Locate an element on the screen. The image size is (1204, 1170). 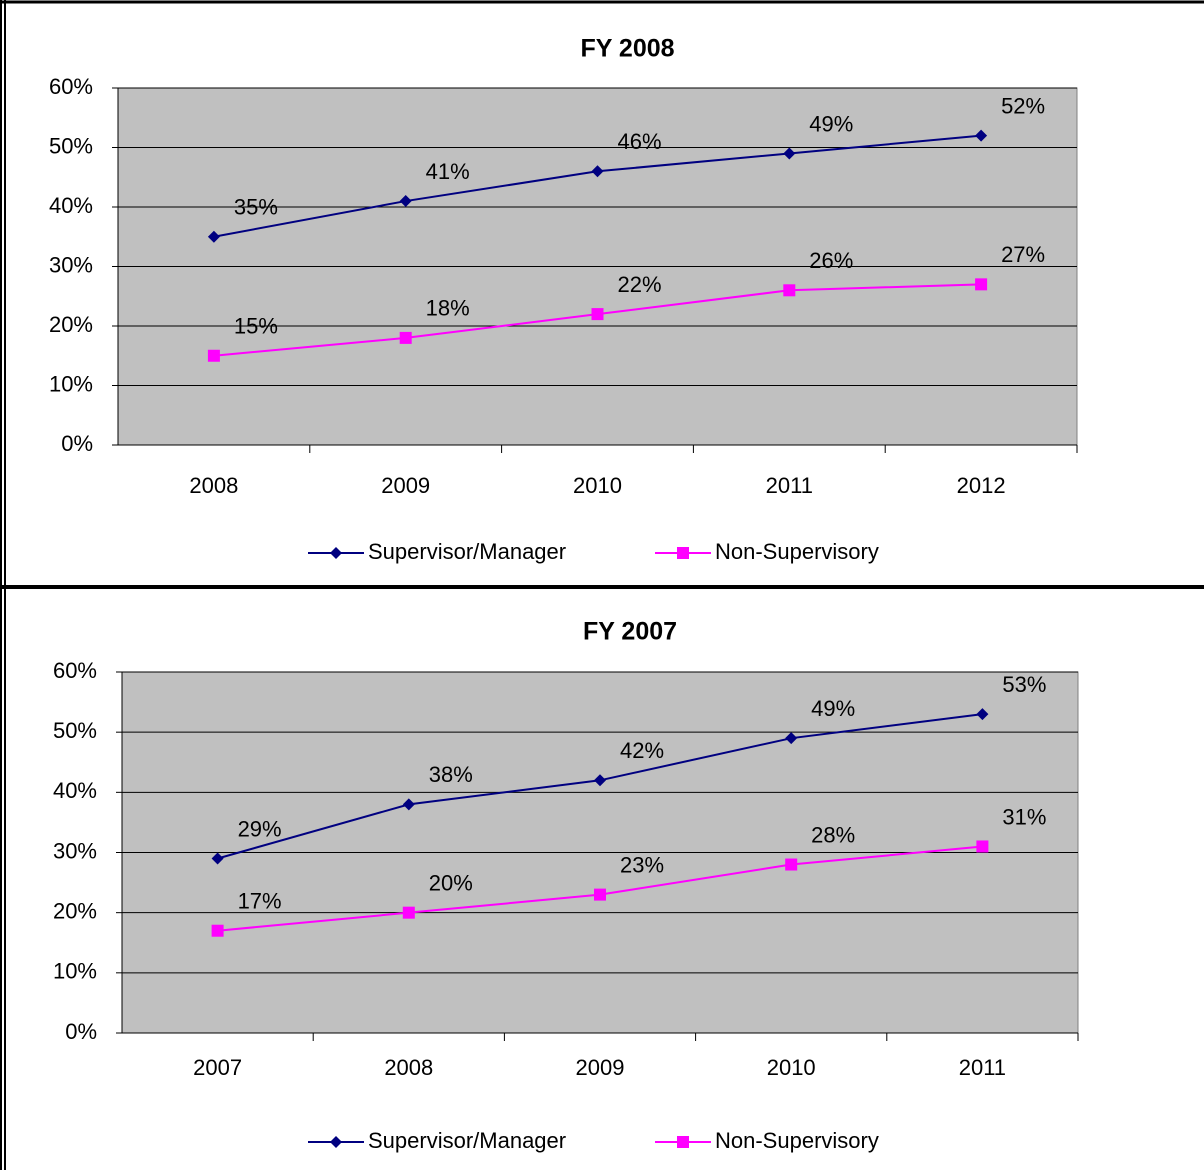
data-label: 28% is located at coordinates (833, 834).